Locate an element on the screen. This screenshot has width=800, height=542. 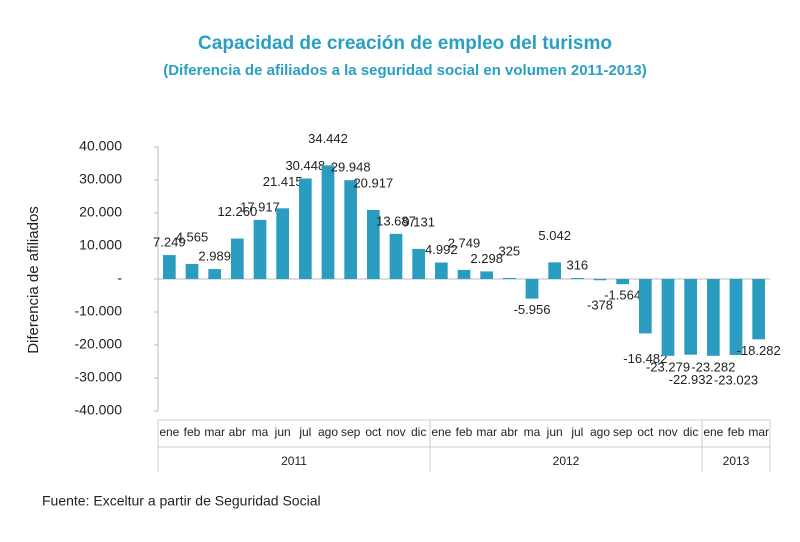
y-tick-label: -30.000 is located at coordinates (99, 377).